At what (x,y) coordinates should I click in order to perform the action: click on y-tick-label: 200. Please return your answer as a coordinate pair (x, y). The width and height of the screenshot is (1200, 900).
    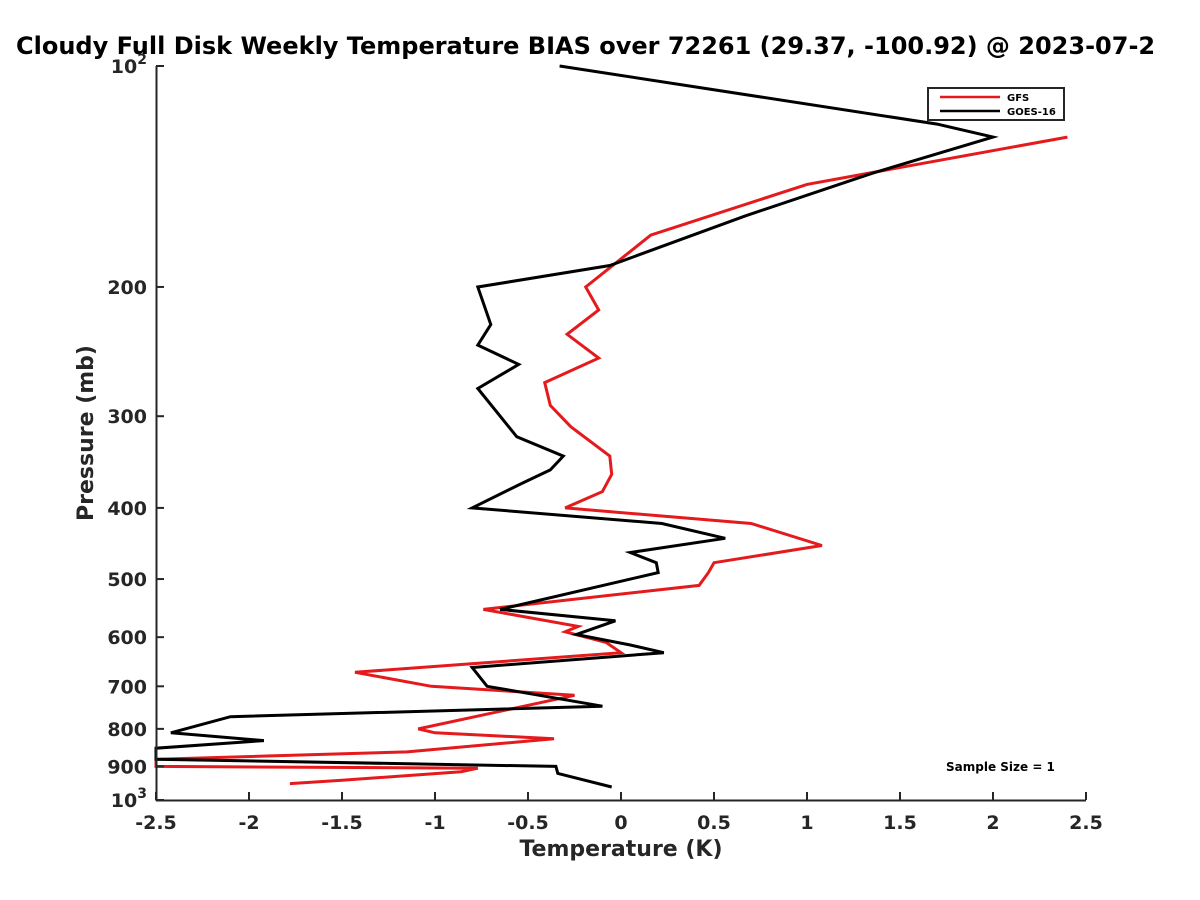
    Looking at the image, I should click on (127, 288).